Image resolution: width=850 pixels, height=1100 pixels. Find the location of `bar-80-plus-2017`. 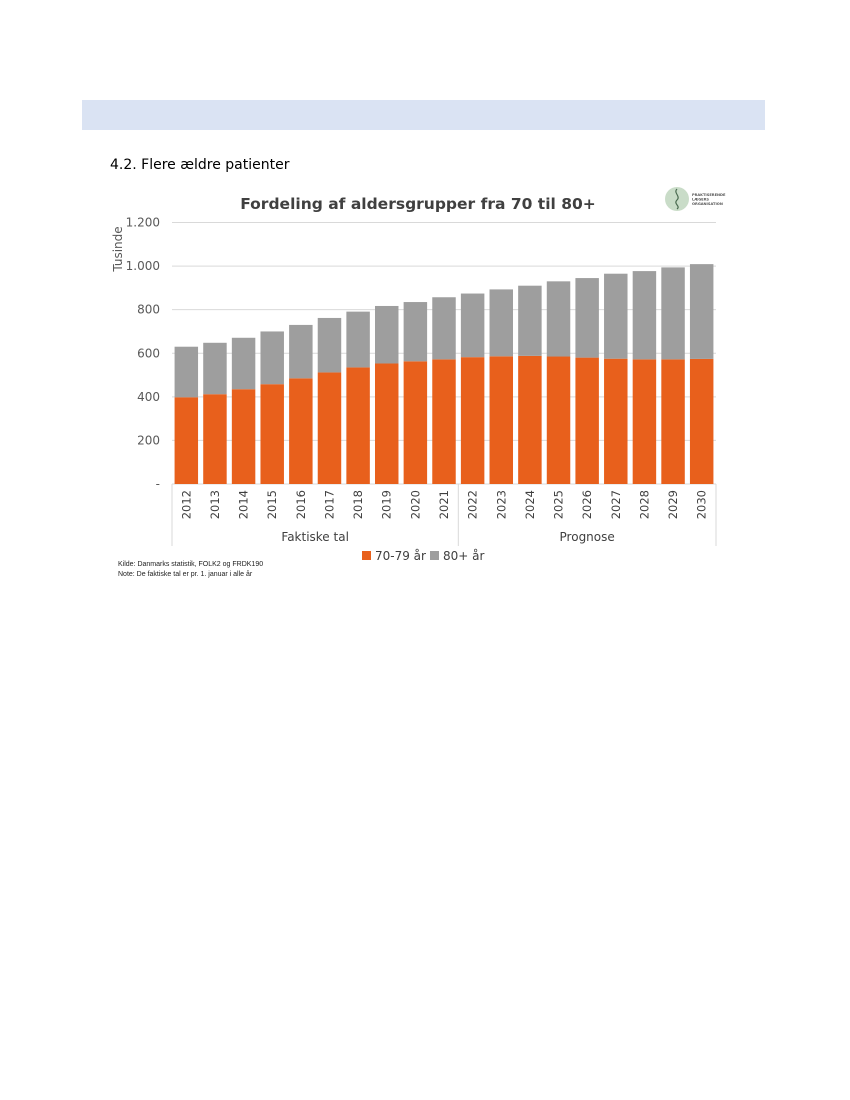

bar-80-plus-2017 is located at coordinates (329, 345).